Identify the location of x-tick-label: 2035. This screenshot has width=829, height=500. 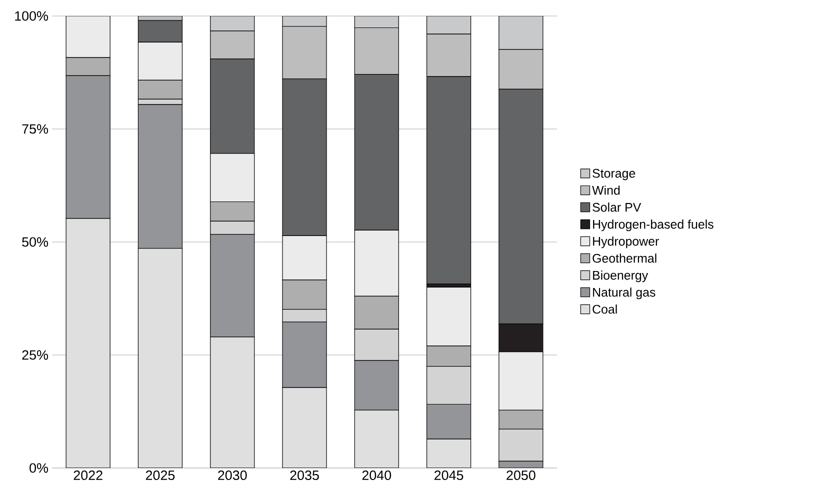
(304, 475).